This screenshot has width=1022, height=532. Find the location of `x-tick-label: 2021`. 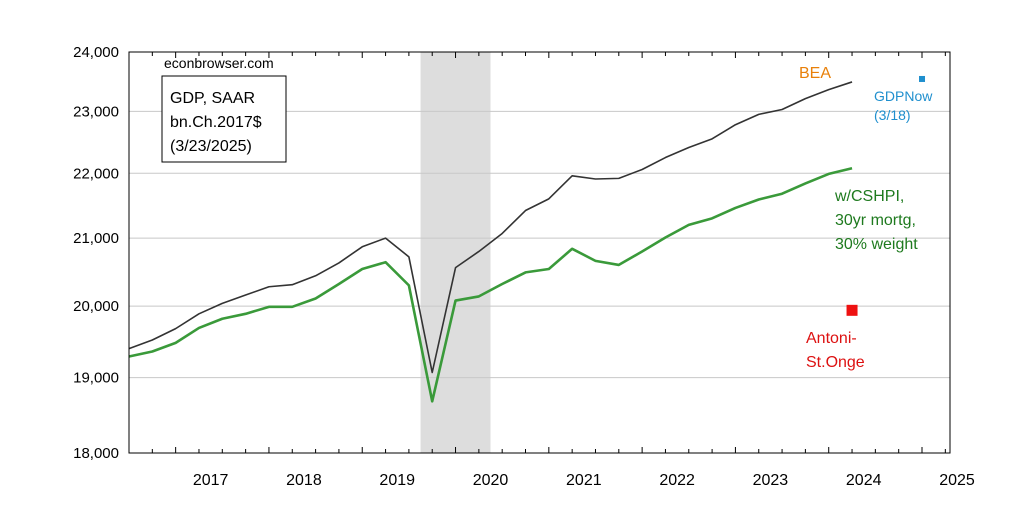

x-tick-label: 2021 is located at coordinates (584, 480).